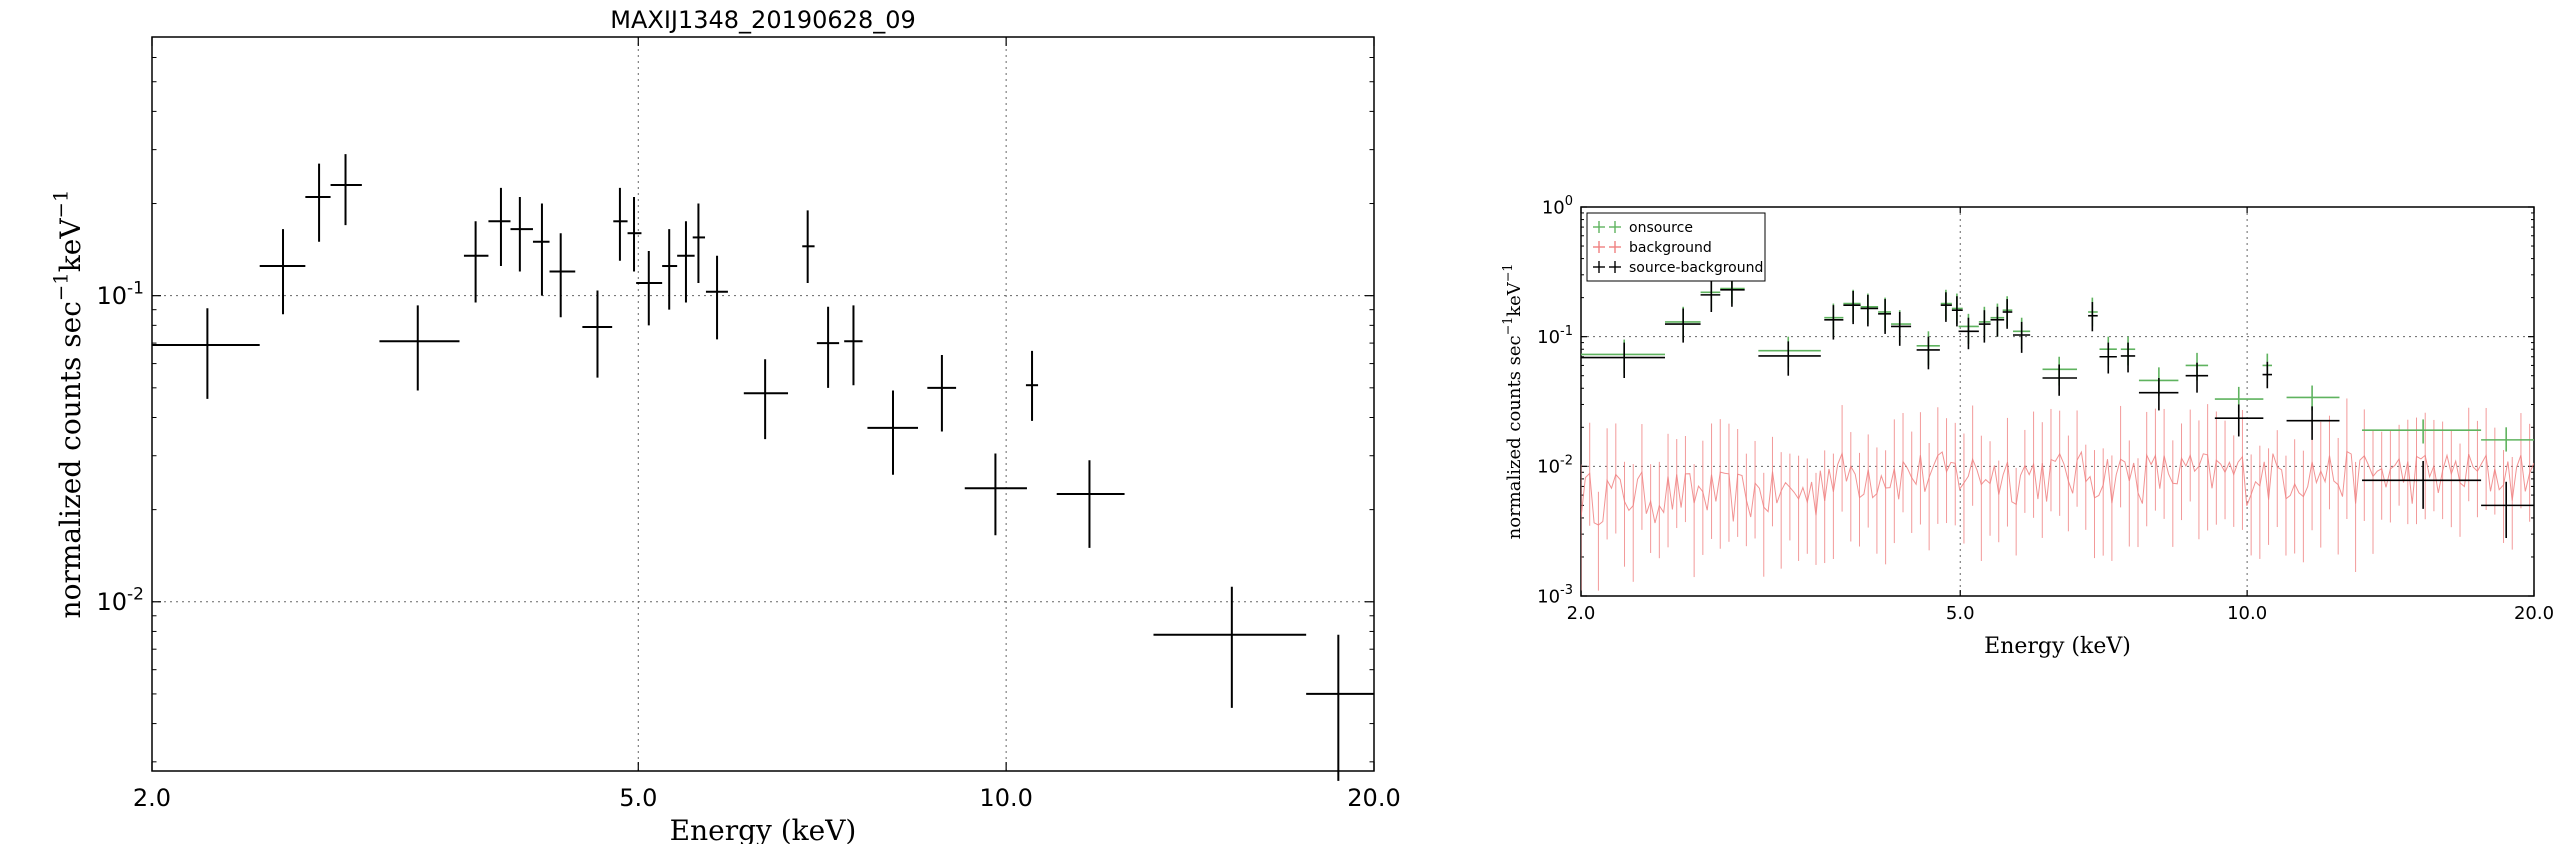  Describe the element at coordinates (763, 20) in the screenshot. I see `chart-title: MAXIJ1348_20190628_09` at that location.